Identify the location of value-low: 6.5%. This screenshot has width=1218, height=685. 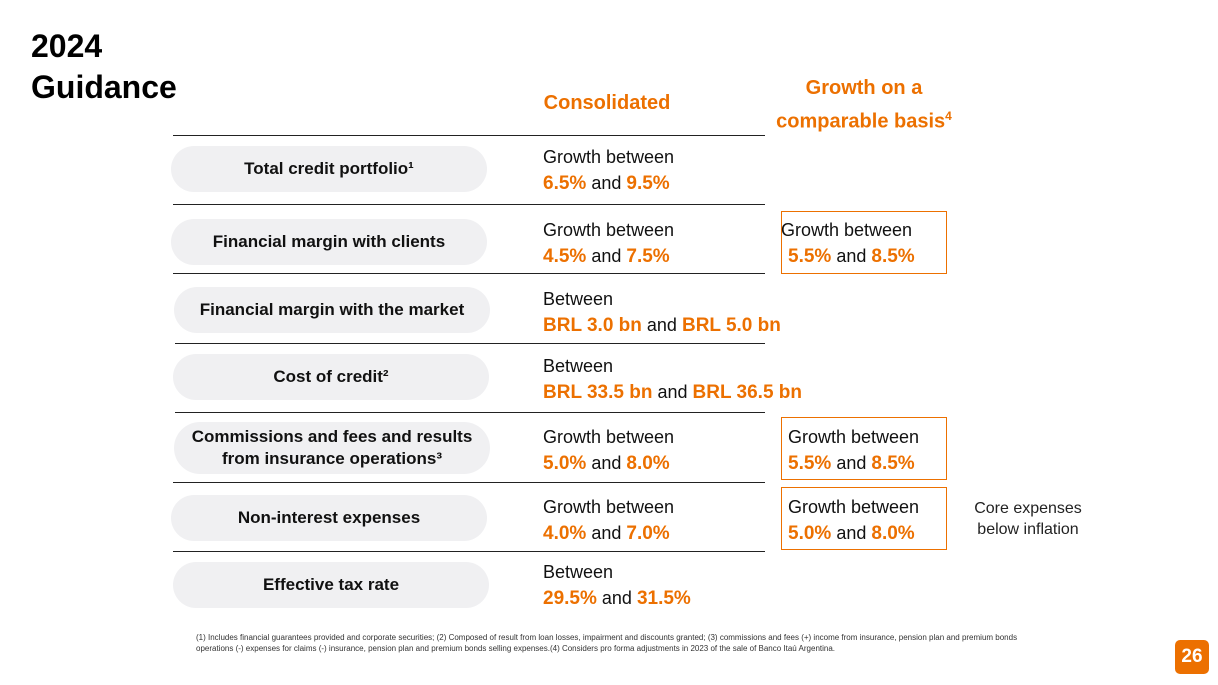
(565, 183).